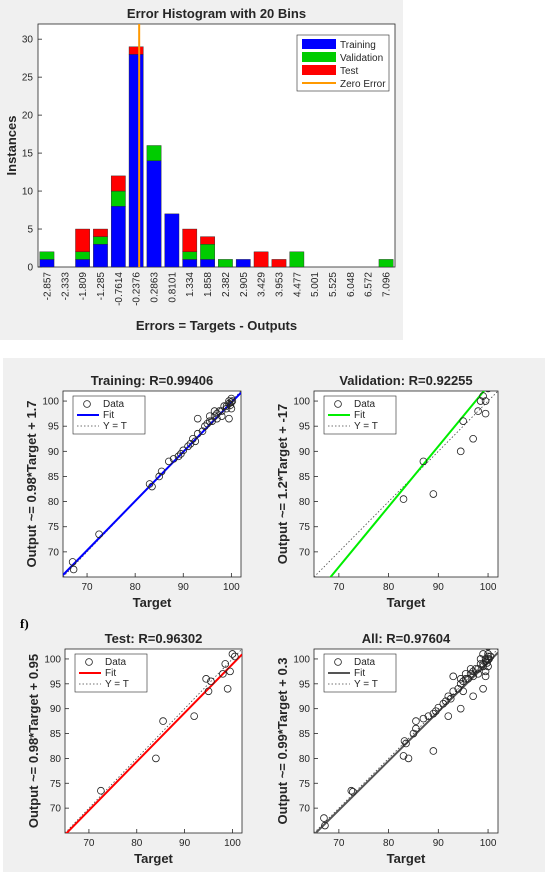 Image resolution: width=550 pixels, height=874 pixels. What do you see at coordinates (358, 45) in the screenshot?
I see `legend-label-training: Training` at bounding box center [358, 45].